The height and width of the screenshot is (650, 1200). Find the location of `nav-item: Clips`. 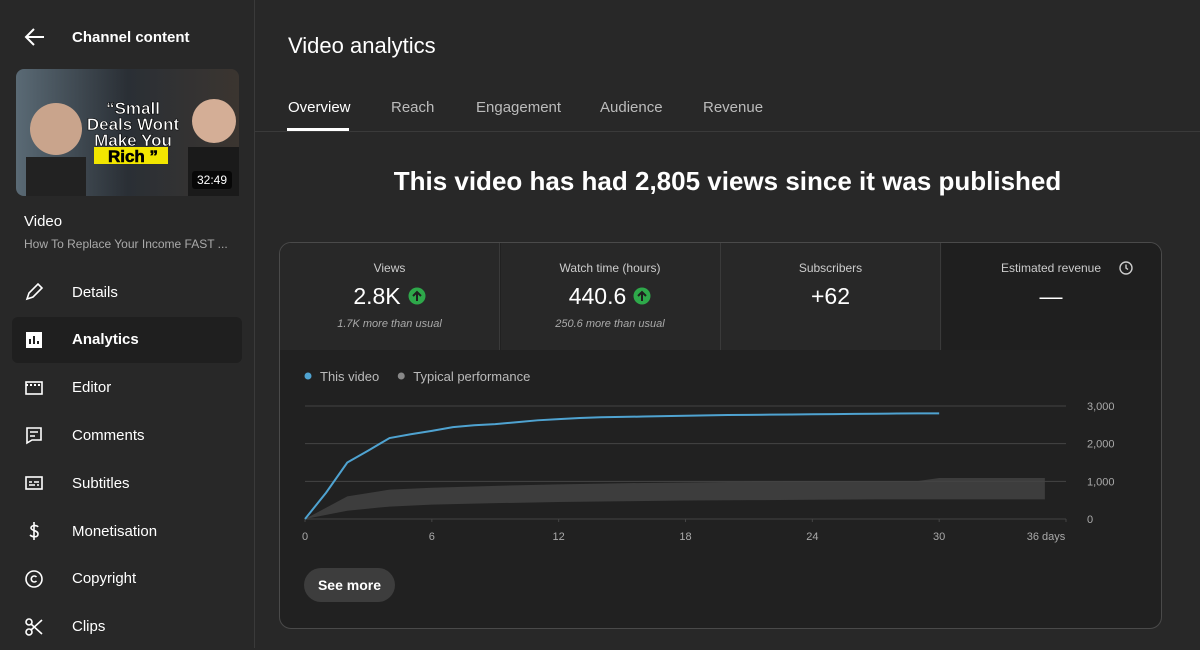

nav-item: Clips is located at coordinates (127, 627).